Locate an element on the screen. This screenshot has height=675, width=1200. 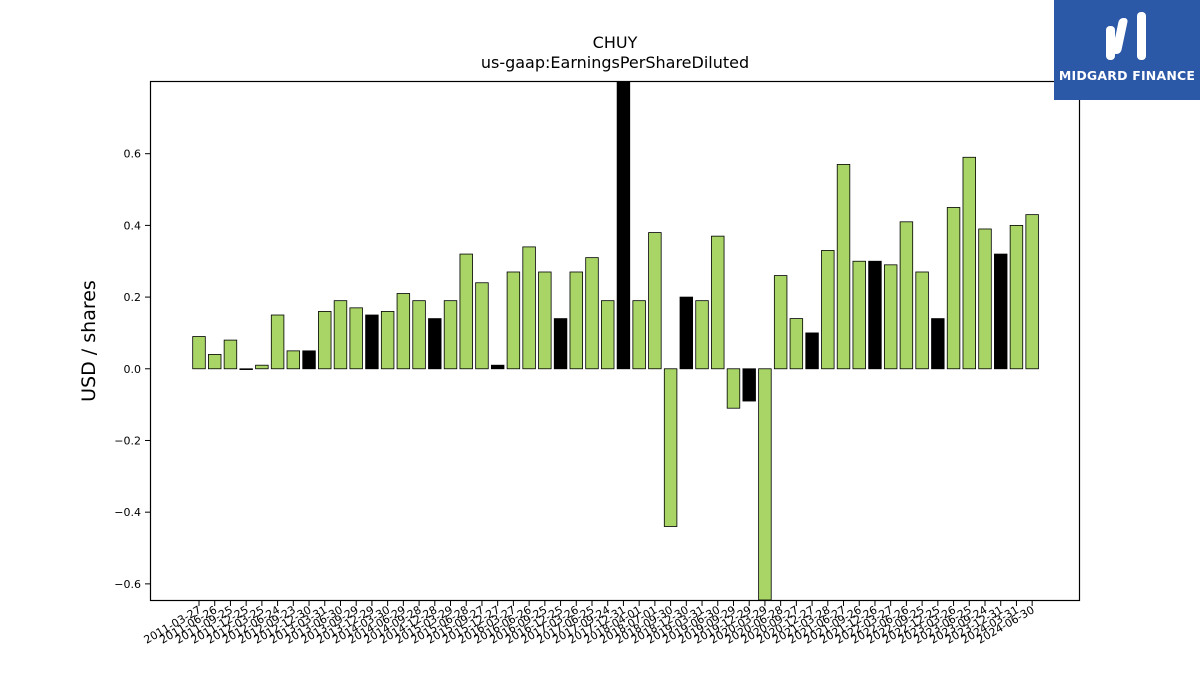
y-axis-label: USD / shares is located at coordinates (89, 341).